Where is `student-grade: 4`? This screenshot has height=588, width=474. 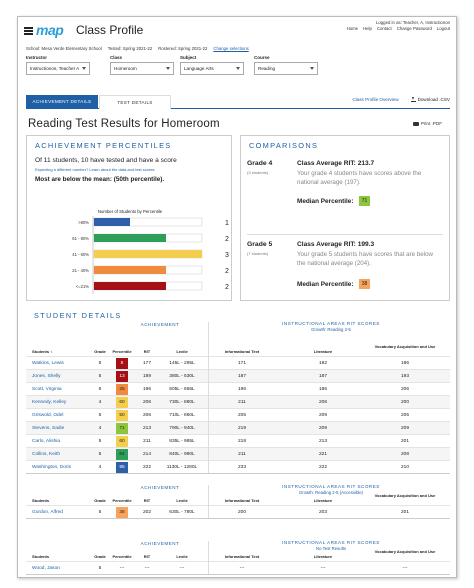 student-grade: 4 is located at coordinates (100, 428).